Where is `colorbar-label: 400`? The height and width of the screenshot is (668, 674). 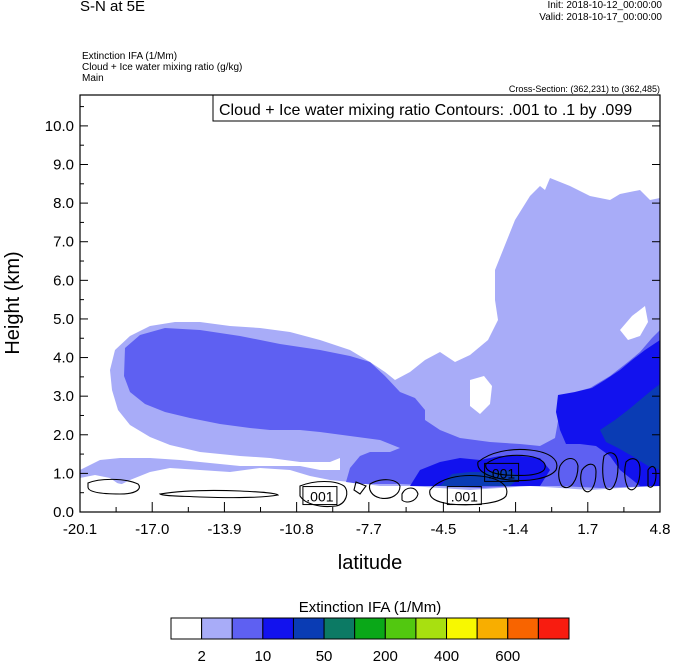
colorbar-label: 400 is located at coordinates (446, 656).